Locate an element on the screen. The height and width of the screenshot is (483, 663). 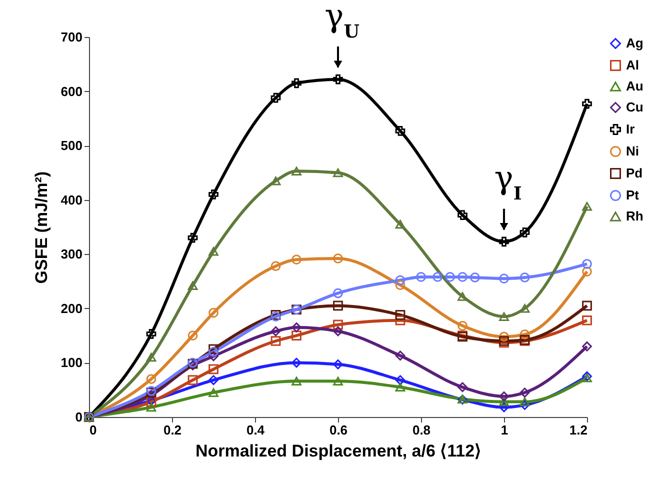
legend-label: Pt is located at coordinates (633, 195).